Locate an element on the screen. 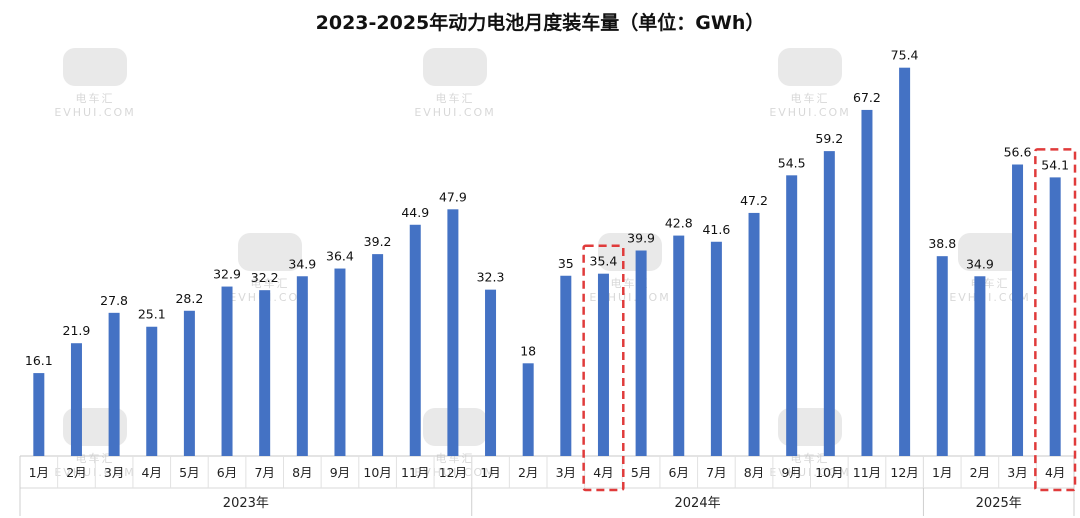 The width and height of the screenshot is (1080, 518). data-label: 44.9 is located at coordinates (415, 212).